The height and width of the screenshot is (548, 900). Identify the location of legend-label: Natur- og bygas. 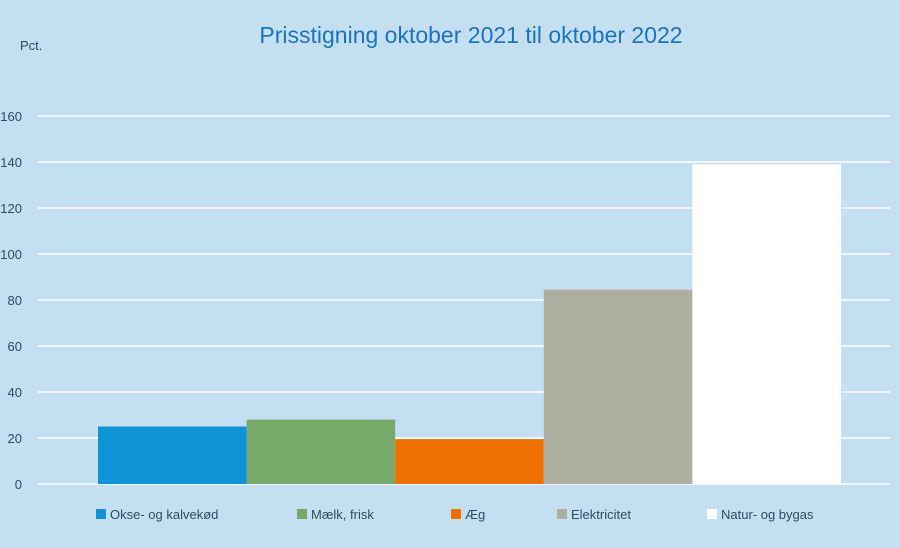
(767, 514).